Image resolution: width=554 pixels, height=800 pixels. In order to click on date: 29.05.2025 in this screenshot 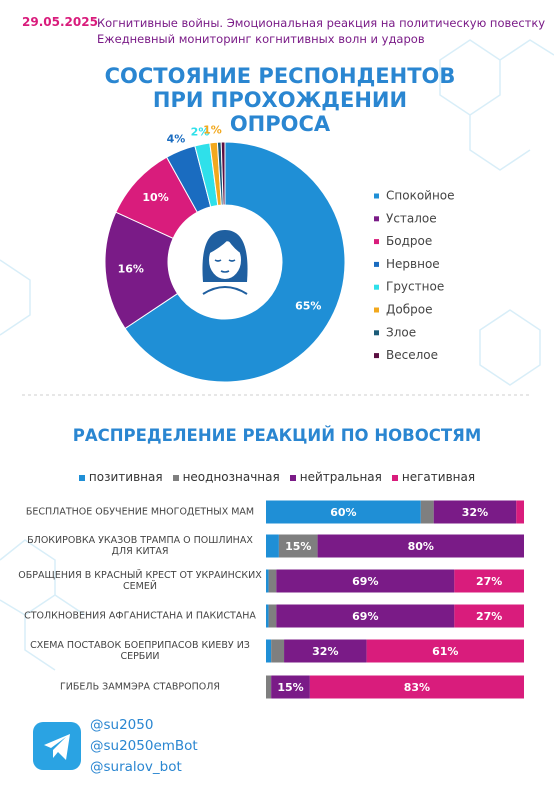, I will do `click(60, 22)`.